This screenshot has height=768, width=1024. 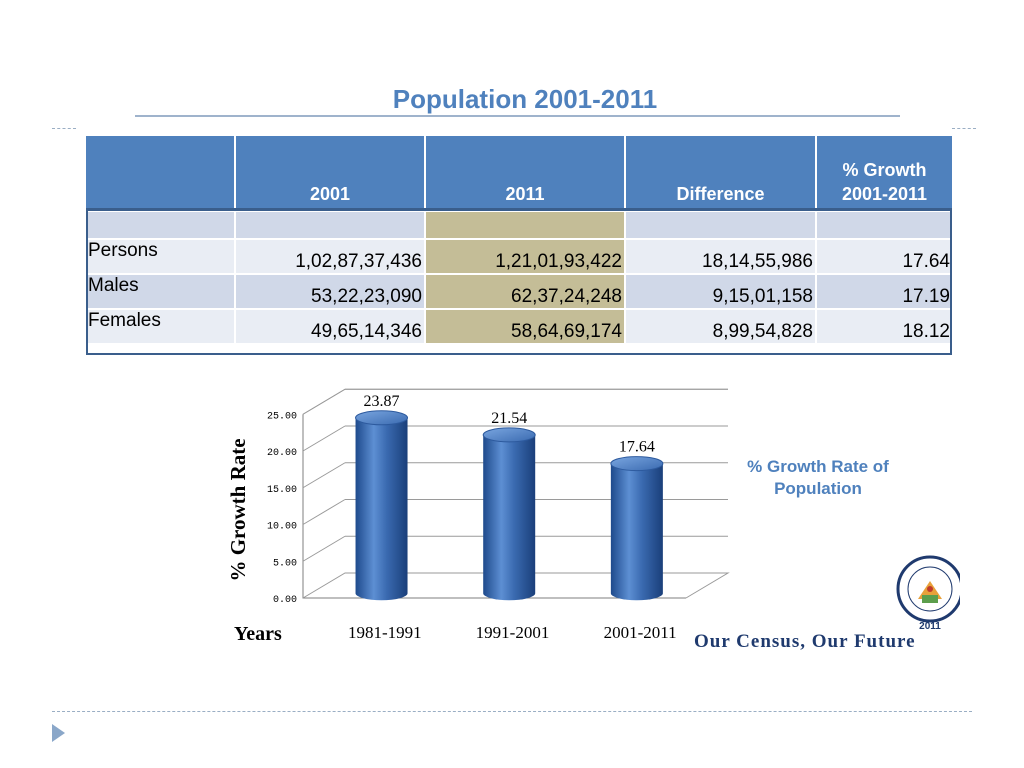 I want to click on x-tick-label: 1981-1991, so click(x=385, y=632).